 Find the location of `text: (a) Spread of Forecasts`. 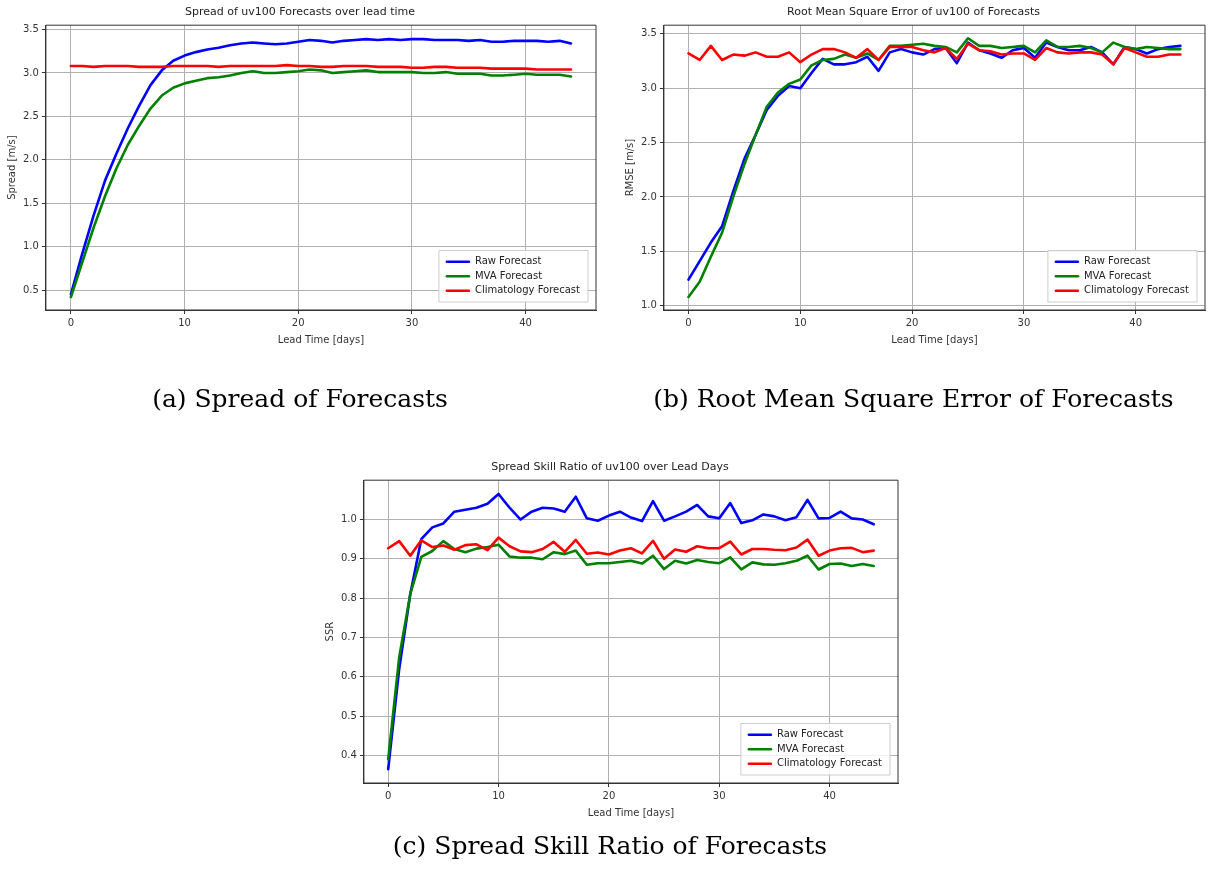

text: (a) Spread of Forecasts is located at coordinates (300, 398).